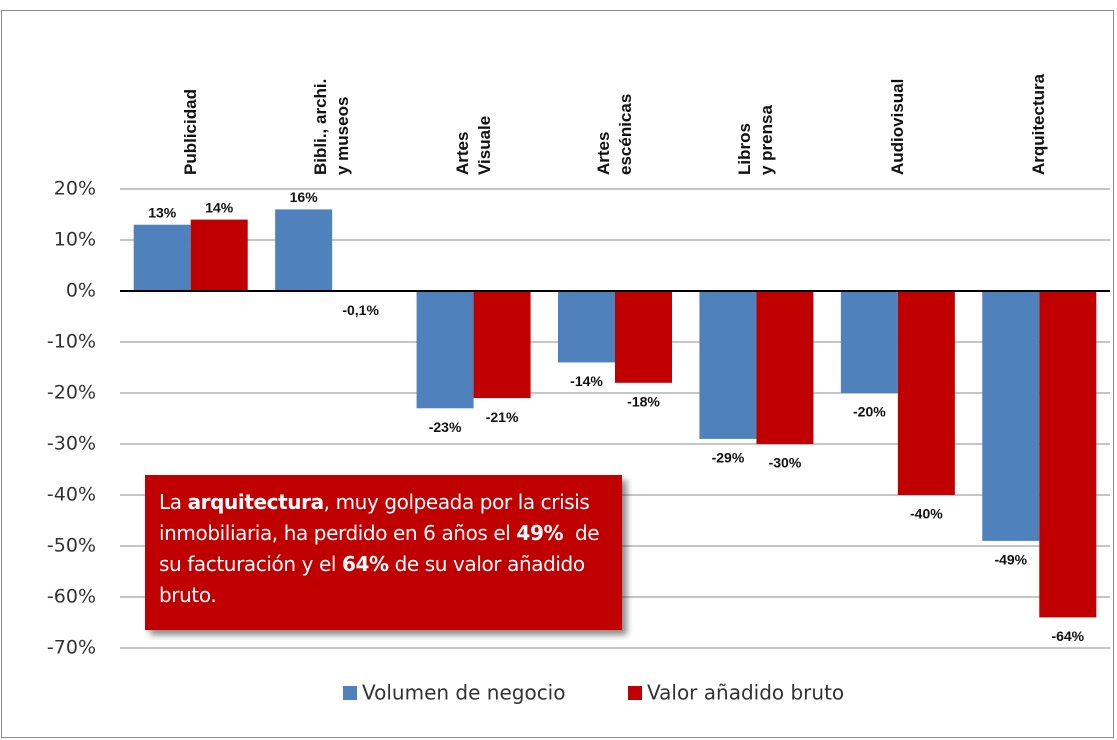 Image resolution: width=1117 pixels, height=740 pixels. Describe the element at coordinates (926, 514) in the screenshot. I see `data-label: -40%` at that location.